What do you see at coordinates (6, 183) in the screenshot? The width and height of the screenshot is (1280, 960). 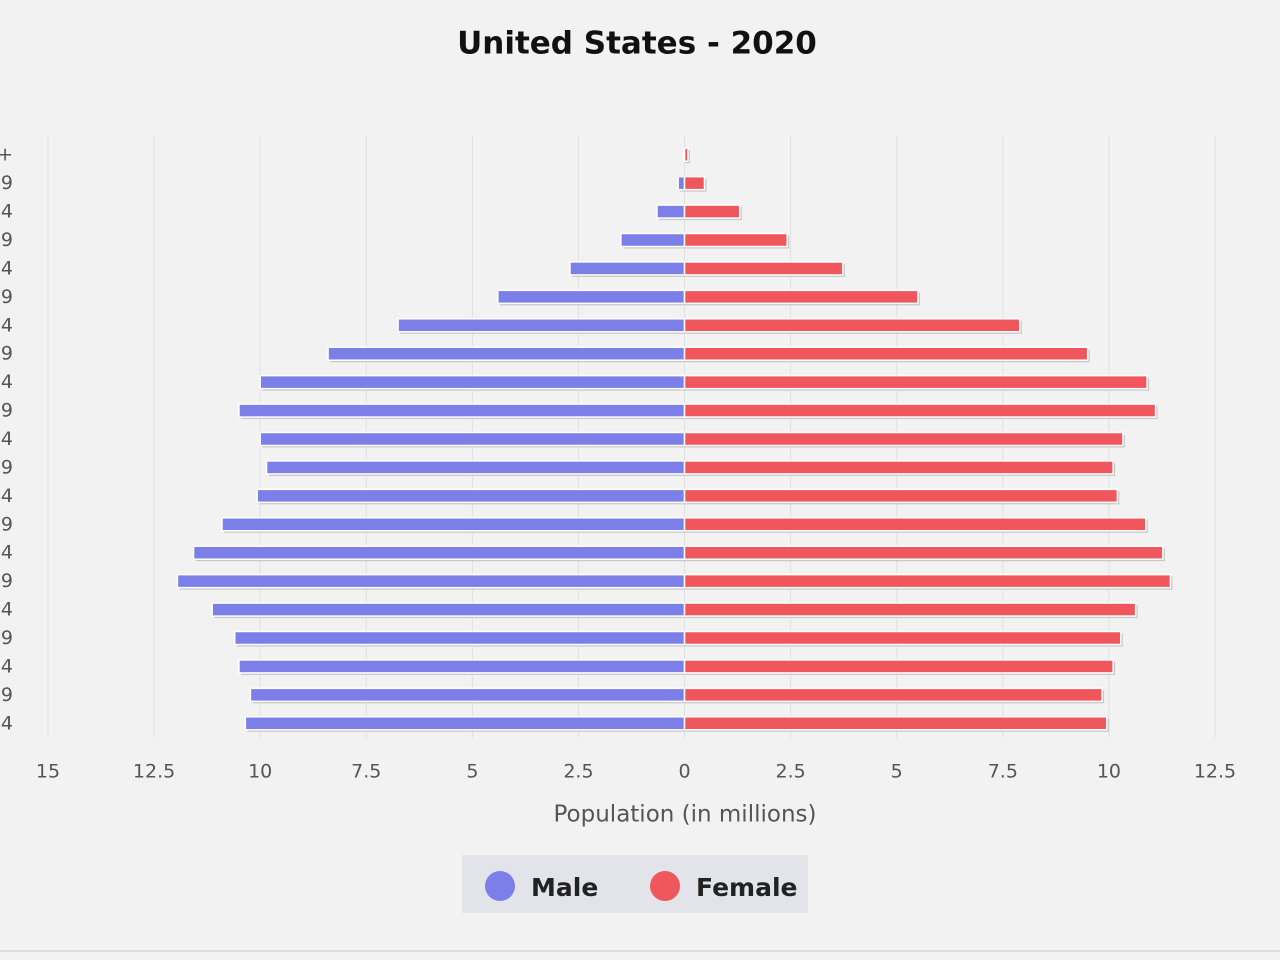 I see `y-tick-label: 95-99` at bounding box center [6, 183].